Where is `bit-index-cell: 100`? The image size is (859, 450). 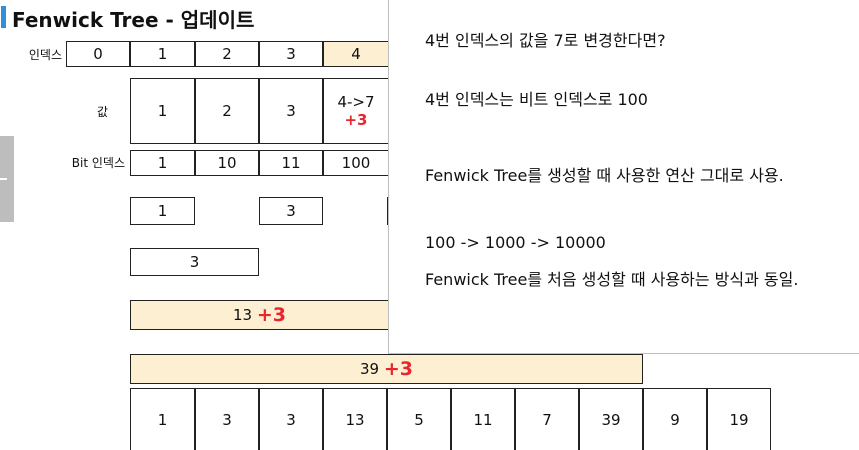 bit-index-cell: 100 is located at coordinates (356, 163).